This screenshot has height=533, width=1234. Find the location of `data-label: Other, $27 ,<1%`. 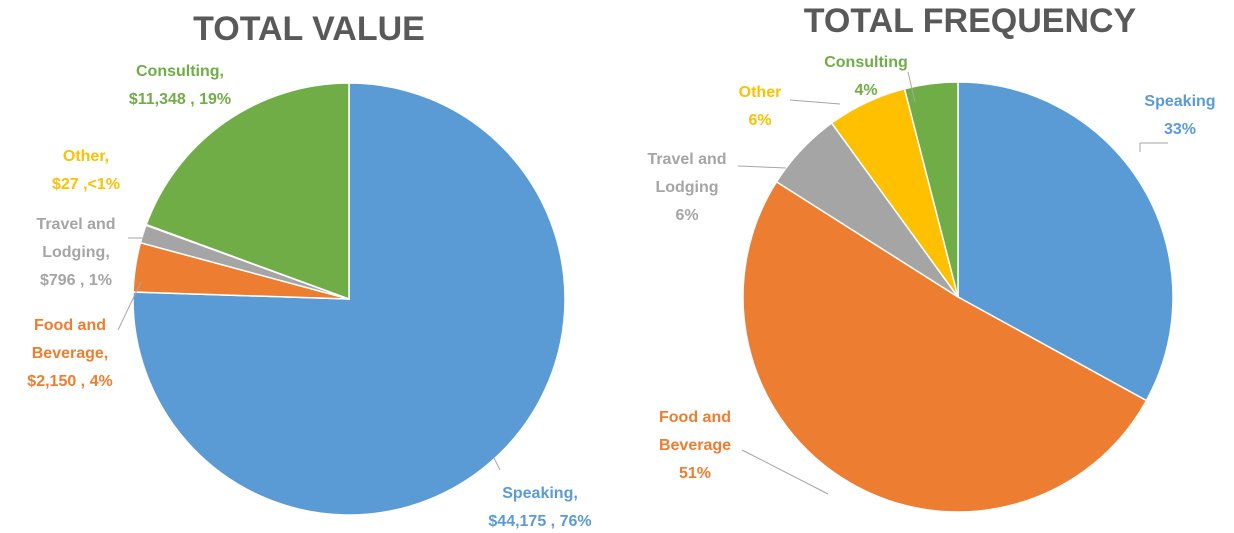

data-label: Other, $27 ,<1% is located at coordinates (86, 171).